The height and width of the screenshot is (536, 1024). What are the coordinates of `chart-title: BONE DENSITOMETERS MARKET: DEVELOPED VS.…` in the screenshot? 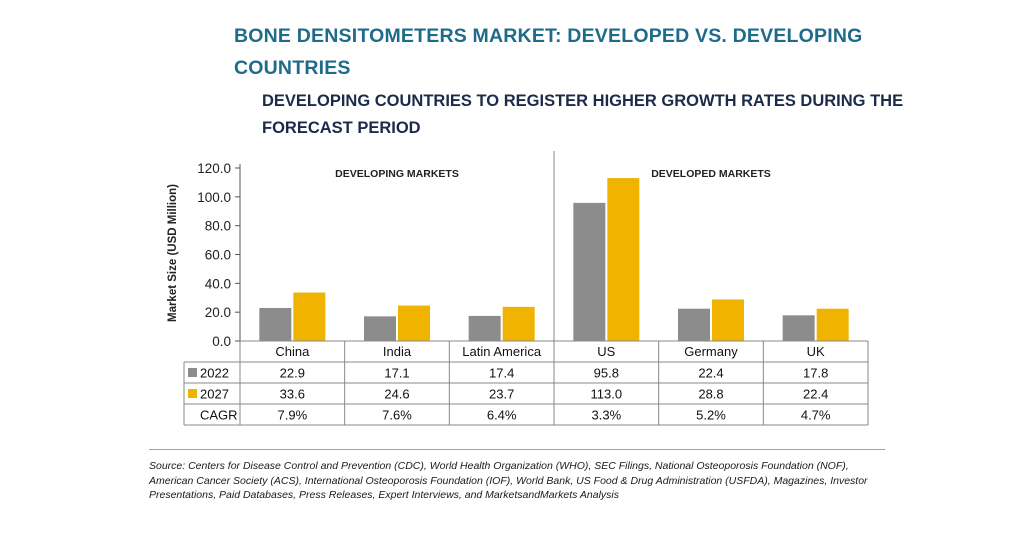 It's located at (548, 52).